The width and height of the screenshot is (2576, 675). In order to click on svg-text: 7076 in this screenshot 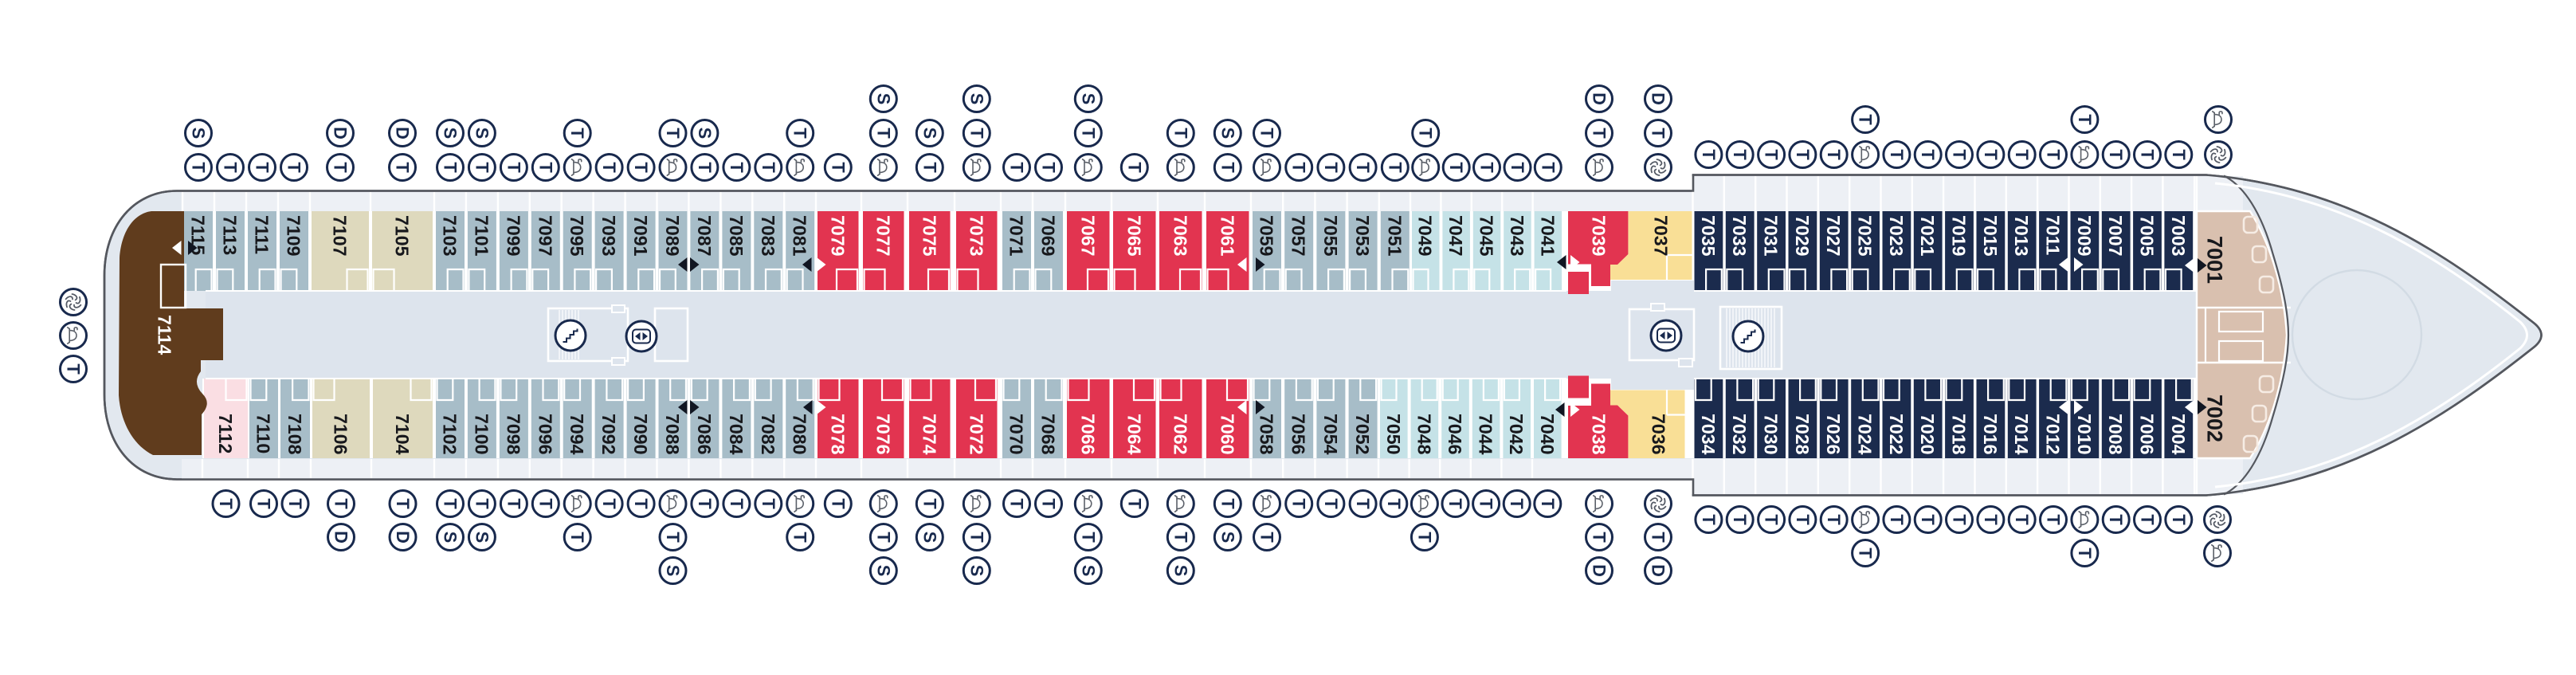, I will do `click(882, 434)`.